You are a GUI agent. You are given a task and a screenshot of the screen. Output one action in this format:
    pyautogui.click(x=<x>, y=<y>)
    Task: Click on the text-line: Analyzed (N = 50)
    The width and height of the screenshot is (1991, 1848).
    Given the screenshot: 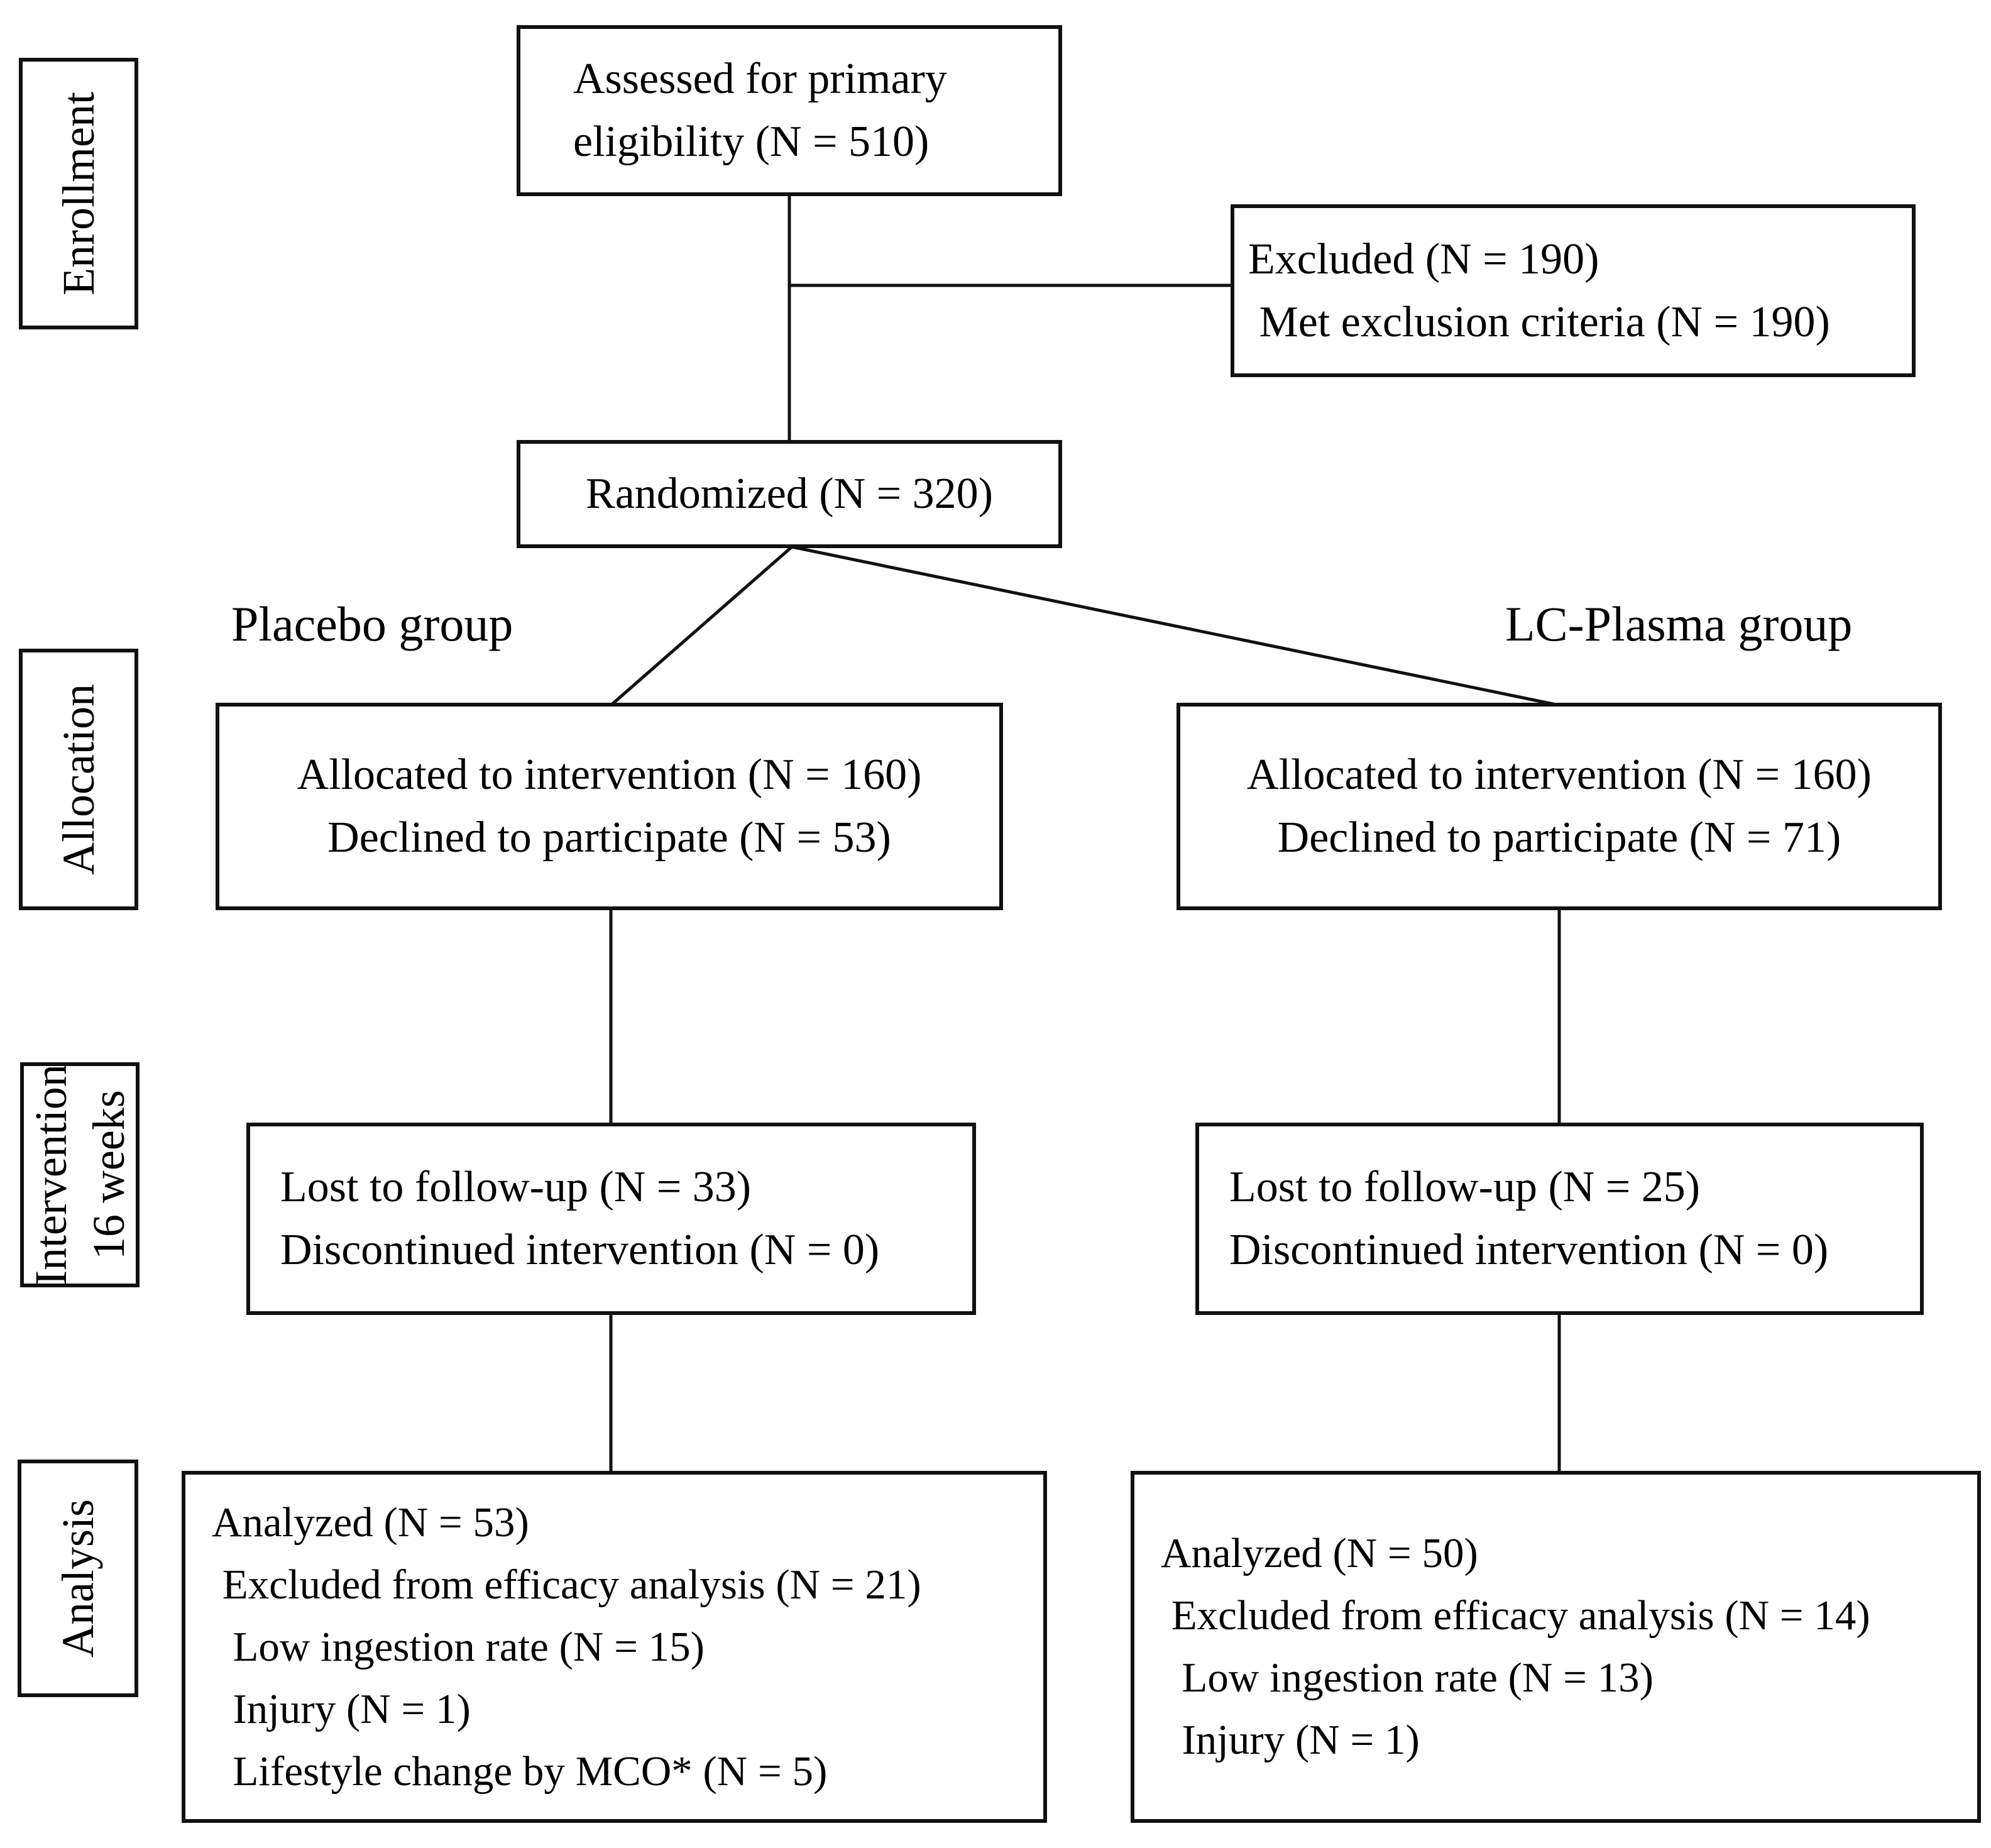 What is the action you would take?
    pyautogui.click(x=1319, y=1553)
    